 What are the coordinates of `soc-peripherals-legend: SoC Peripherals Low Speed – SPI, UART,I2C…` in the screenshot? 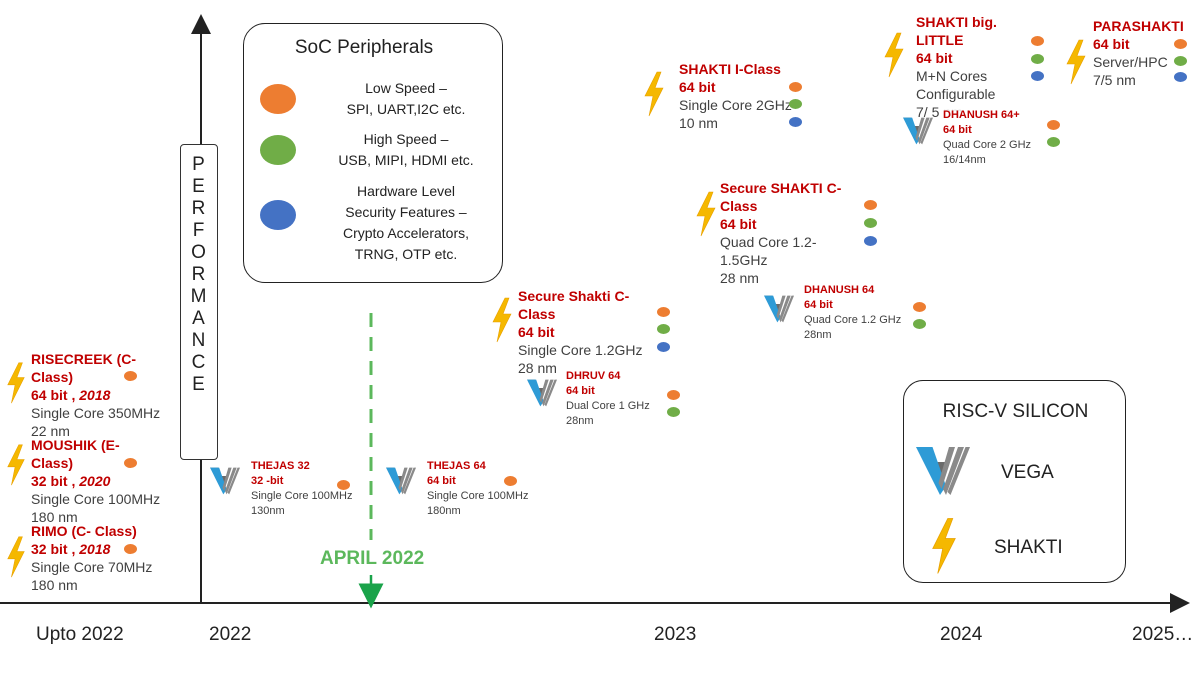 It's located at (373, 153).